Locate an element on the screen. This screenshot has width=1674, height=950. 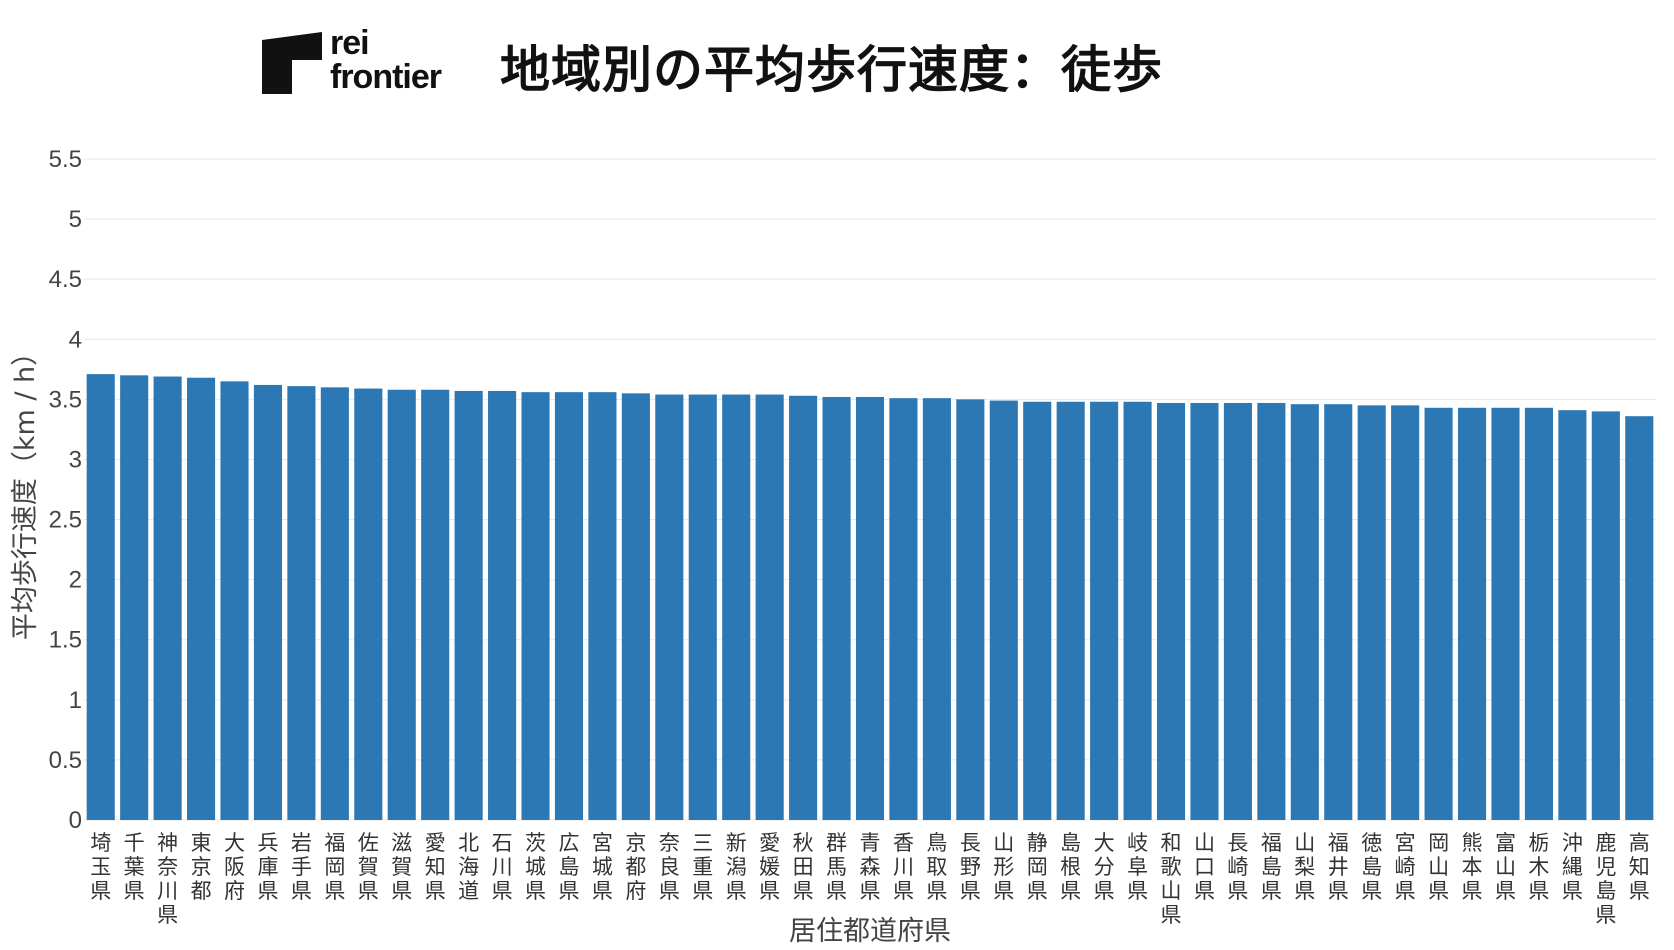
x-tick-label: 島根県 is located at coordinates (1070, 867).